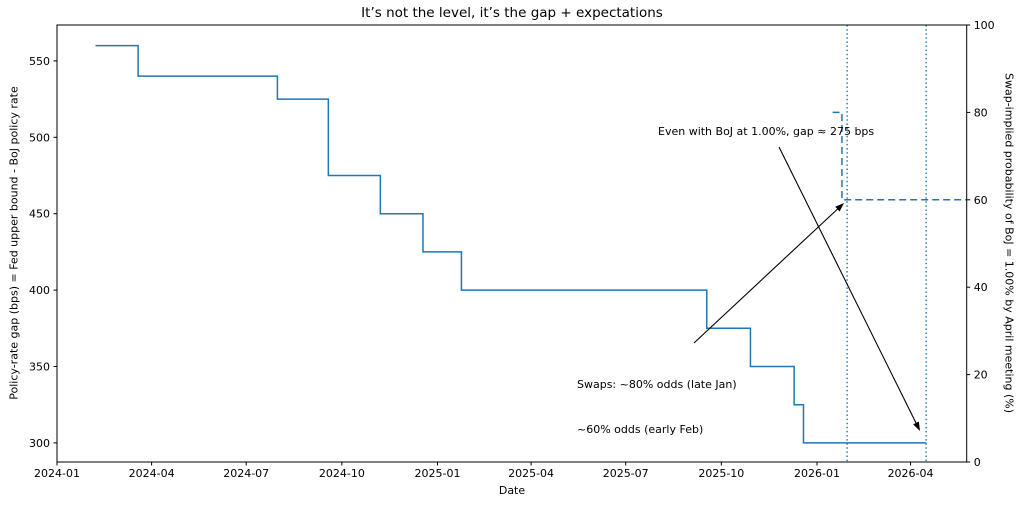  What do you see at coordinates (152, 473) in the screenshot?
I see `x-tick-label: 2024-04` at bounding box center [152, 473].